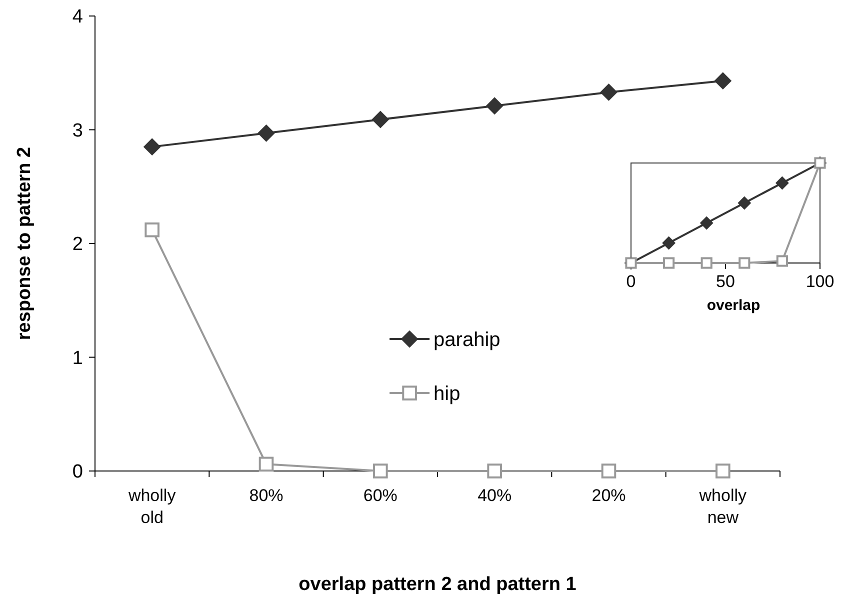 This screenshot has height=604, width=844. Describe the element at coordinates (266, 495) in the screenshot. I see `x-tick-label: 80%` at that location.